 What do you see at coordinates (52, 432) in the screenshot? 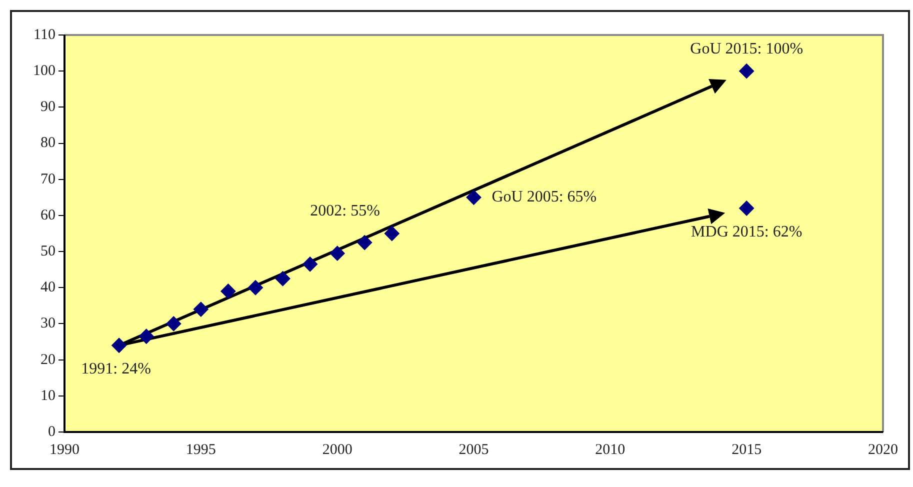
I see `y-tick-label: 0` at bounding box center [52, 432].